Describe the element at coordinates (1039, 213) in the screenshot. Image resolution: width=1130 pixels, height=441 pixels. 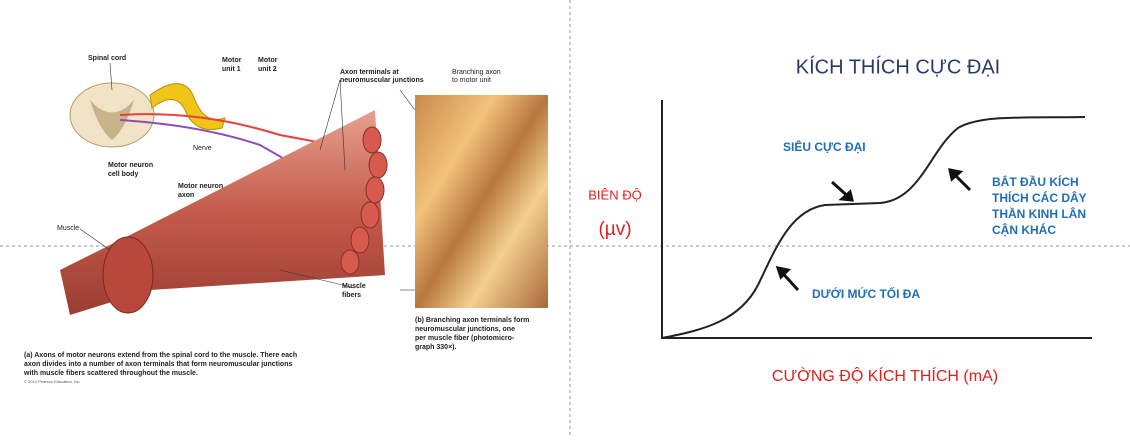
I see `annotation: THẦN KINH LÂN` at that location.